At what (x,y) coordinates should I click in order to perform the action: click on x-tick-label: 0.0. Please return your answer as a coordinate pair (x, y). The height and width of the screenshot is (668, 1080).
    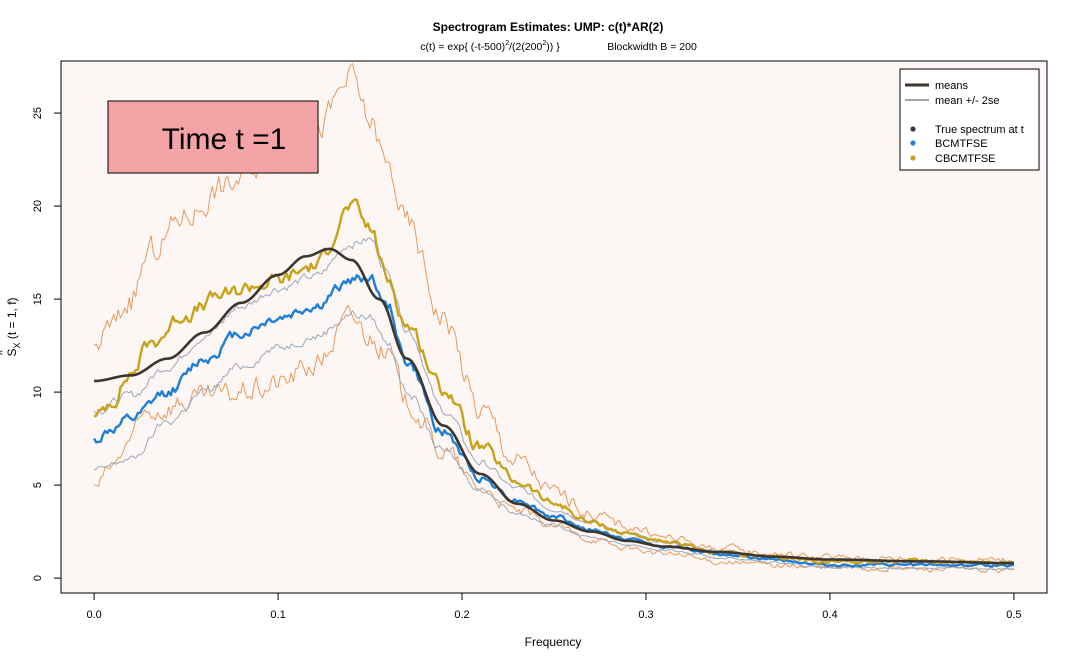
    Looking at the image, I should click on (93, 615).